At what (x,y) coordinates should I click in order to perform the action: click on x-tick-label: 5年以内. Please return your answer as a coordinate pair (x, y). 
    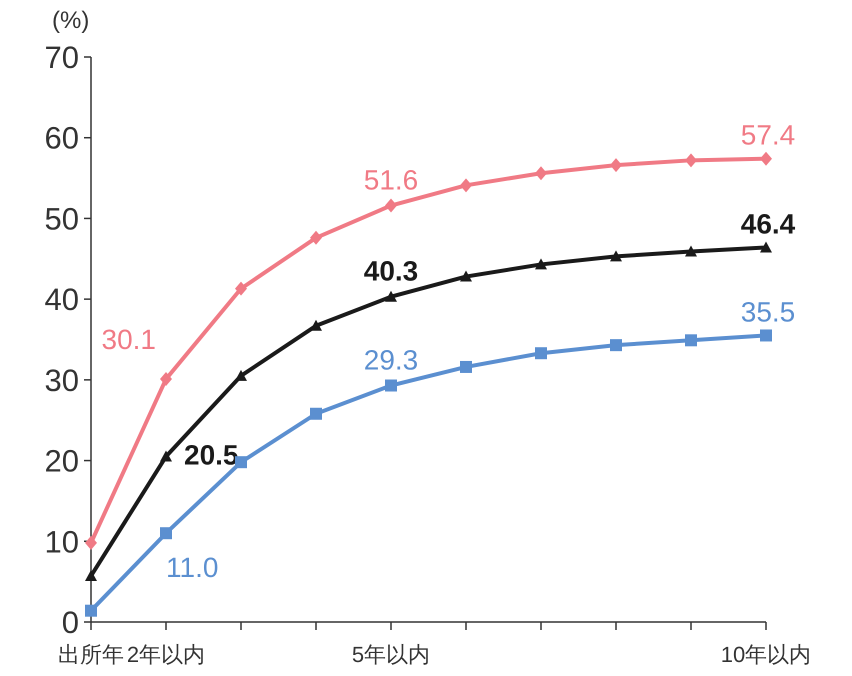
    Looking at the image, I should click on (391, 654).